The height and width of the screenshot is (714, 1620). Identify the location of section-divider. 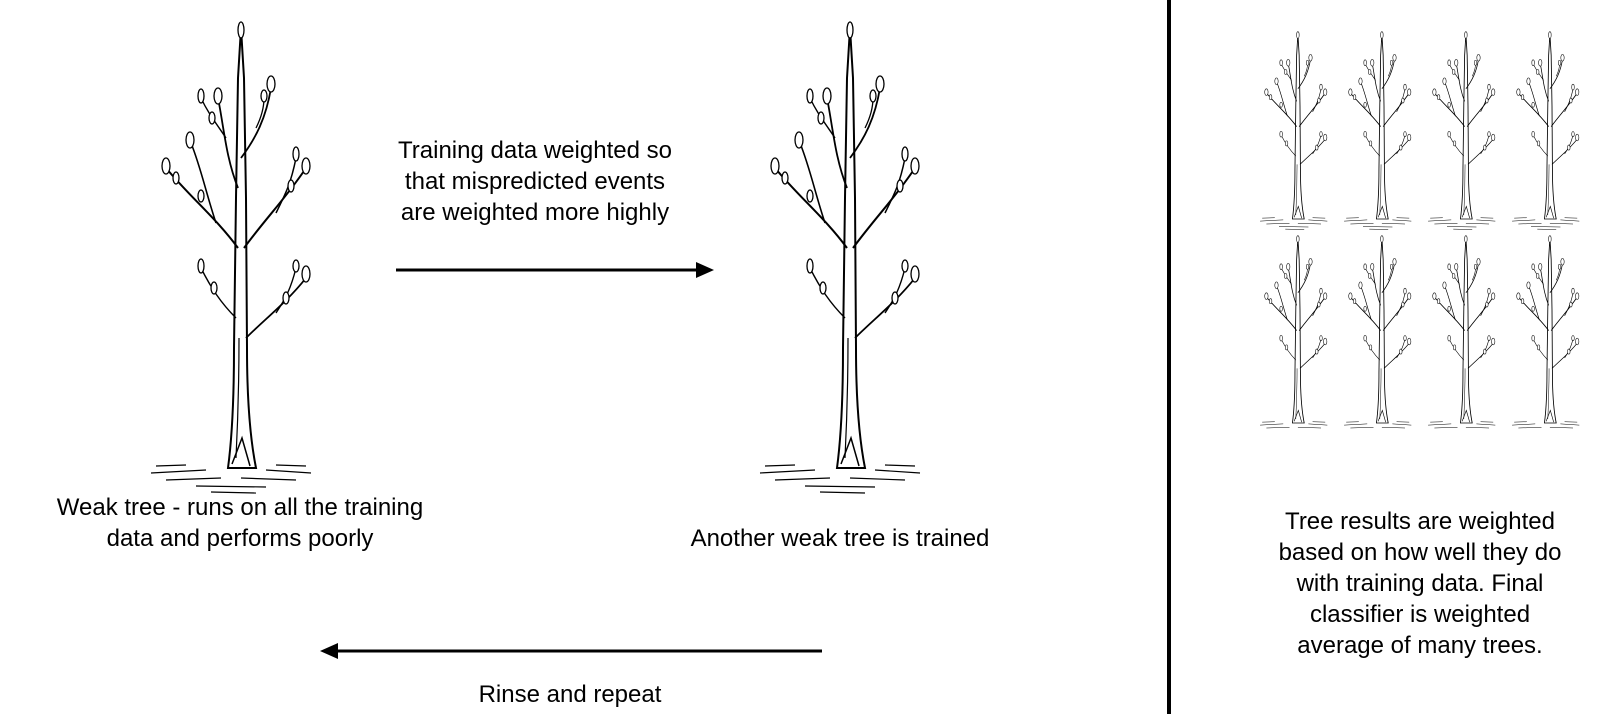
(1169, 357).